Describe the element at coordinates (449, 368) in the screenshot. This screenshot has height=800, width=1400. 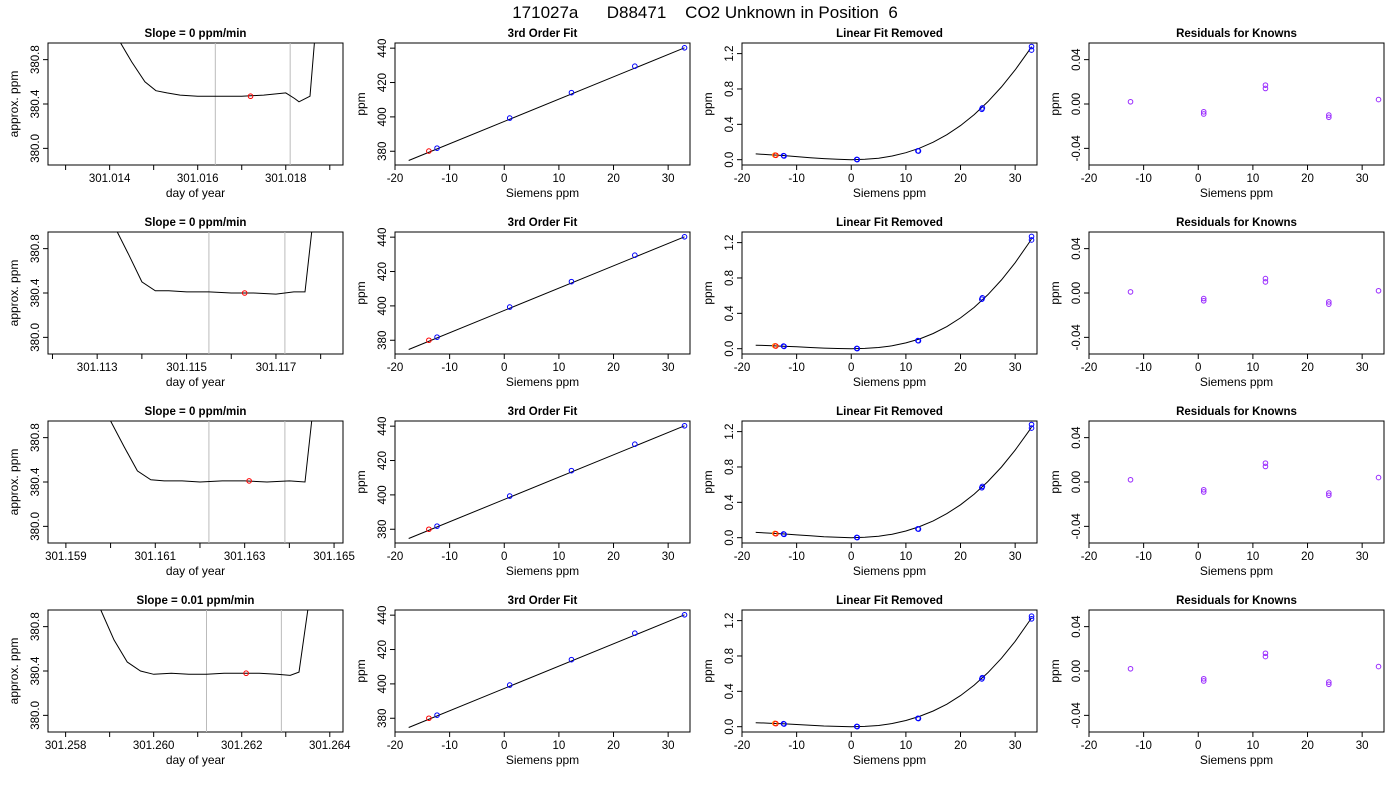
I see `x-tick-label: -10` at that location.